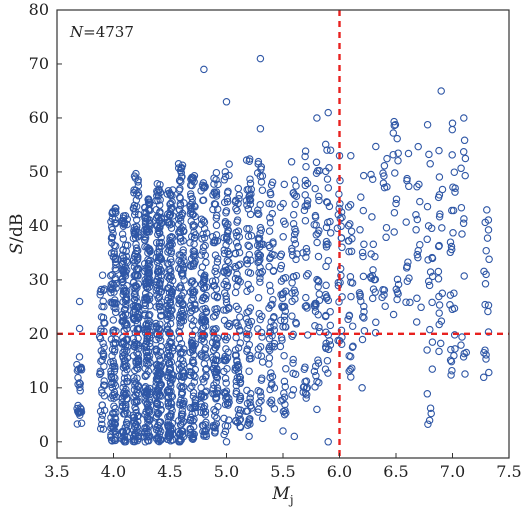 Image resolution: width=526 pixels, height=510 pixels. I want to click on x-tick-label: 6.5, so click(395, 471).